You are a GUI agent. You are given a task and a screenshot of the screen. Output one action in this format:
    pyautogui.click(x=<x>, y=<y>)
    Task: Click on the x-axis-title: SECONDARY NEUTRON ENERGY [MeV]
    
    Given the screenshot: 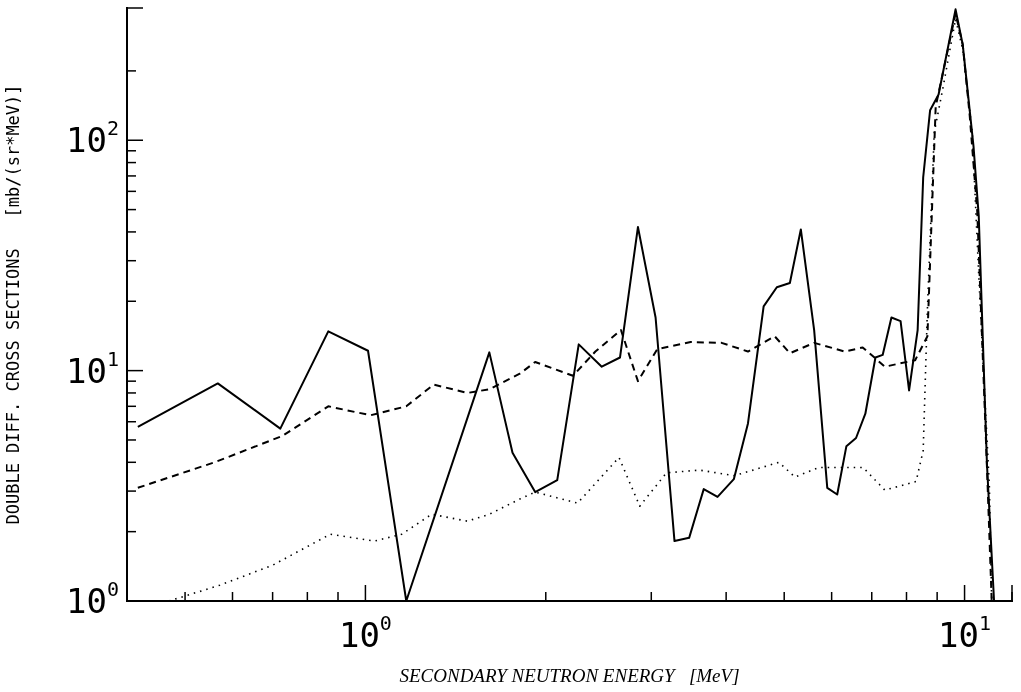 What is the action you would take?
    pyautogui.click(x=569, y=675)
    